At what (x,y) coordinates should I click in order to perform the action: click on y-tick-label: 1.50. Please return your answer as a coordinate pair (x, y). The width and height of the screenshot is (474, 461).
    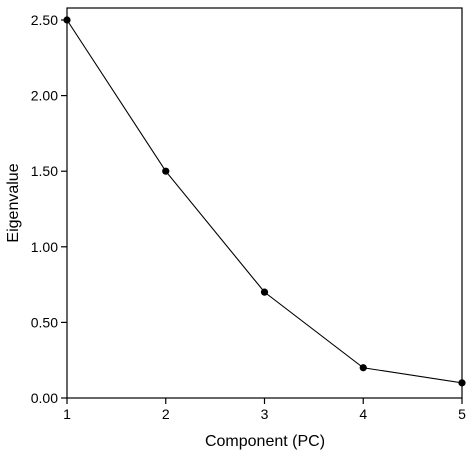
    Looking at the image, I should click on (44, 171).